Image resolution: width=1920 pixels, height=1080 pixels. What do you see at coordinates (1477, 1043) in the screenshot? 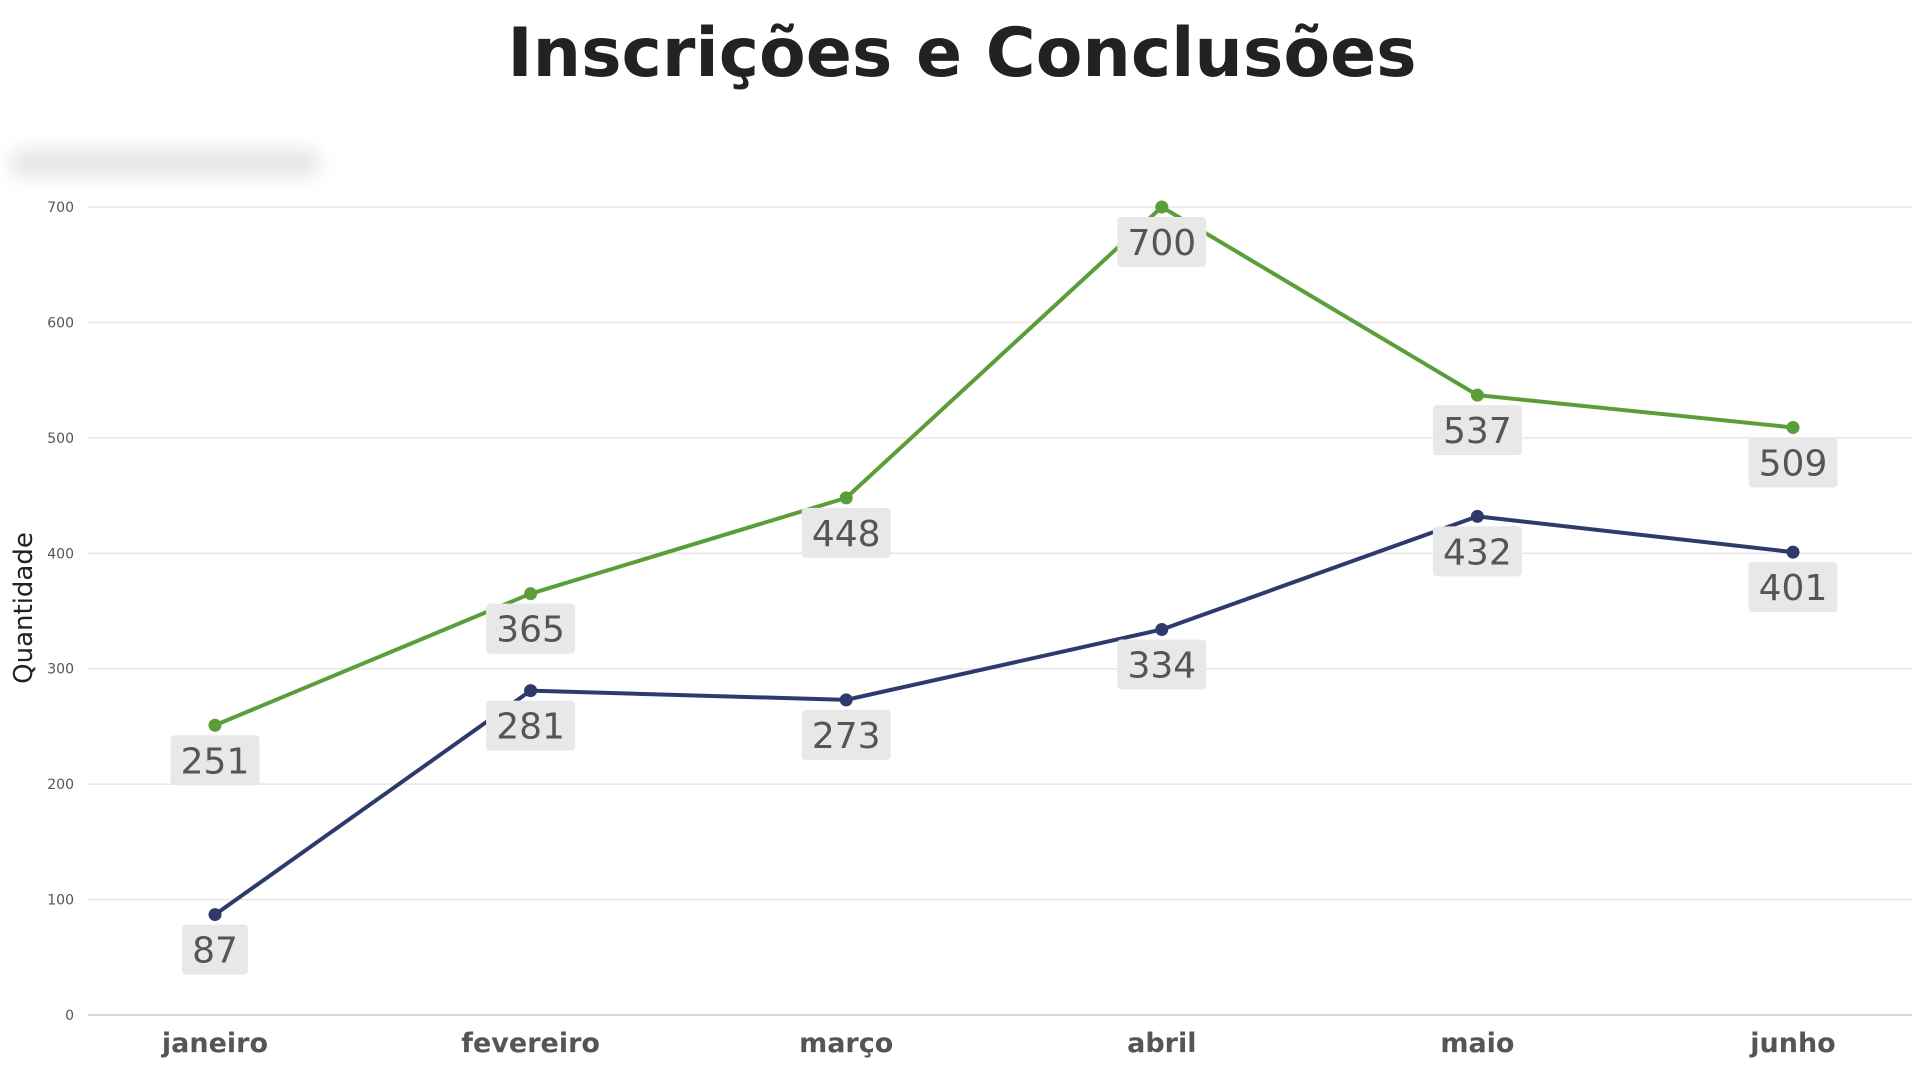
I see `x-tick-label: maio` at bounding box center [1477, 1043].